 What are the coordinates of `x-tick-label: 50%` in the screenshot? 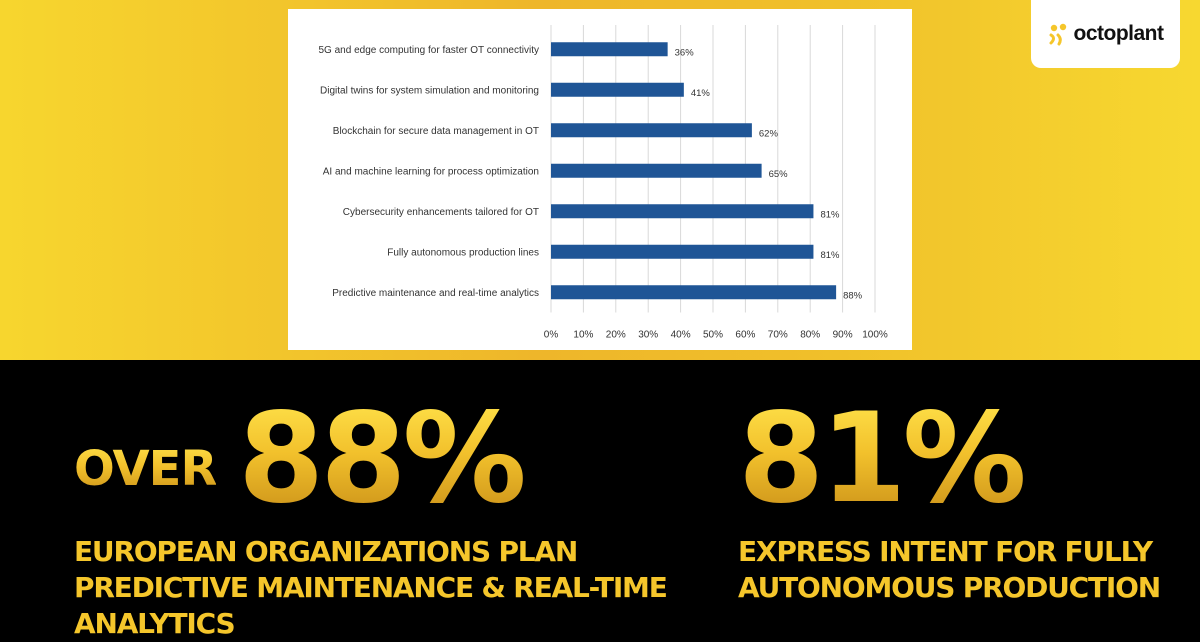 It's located at (713, 335).